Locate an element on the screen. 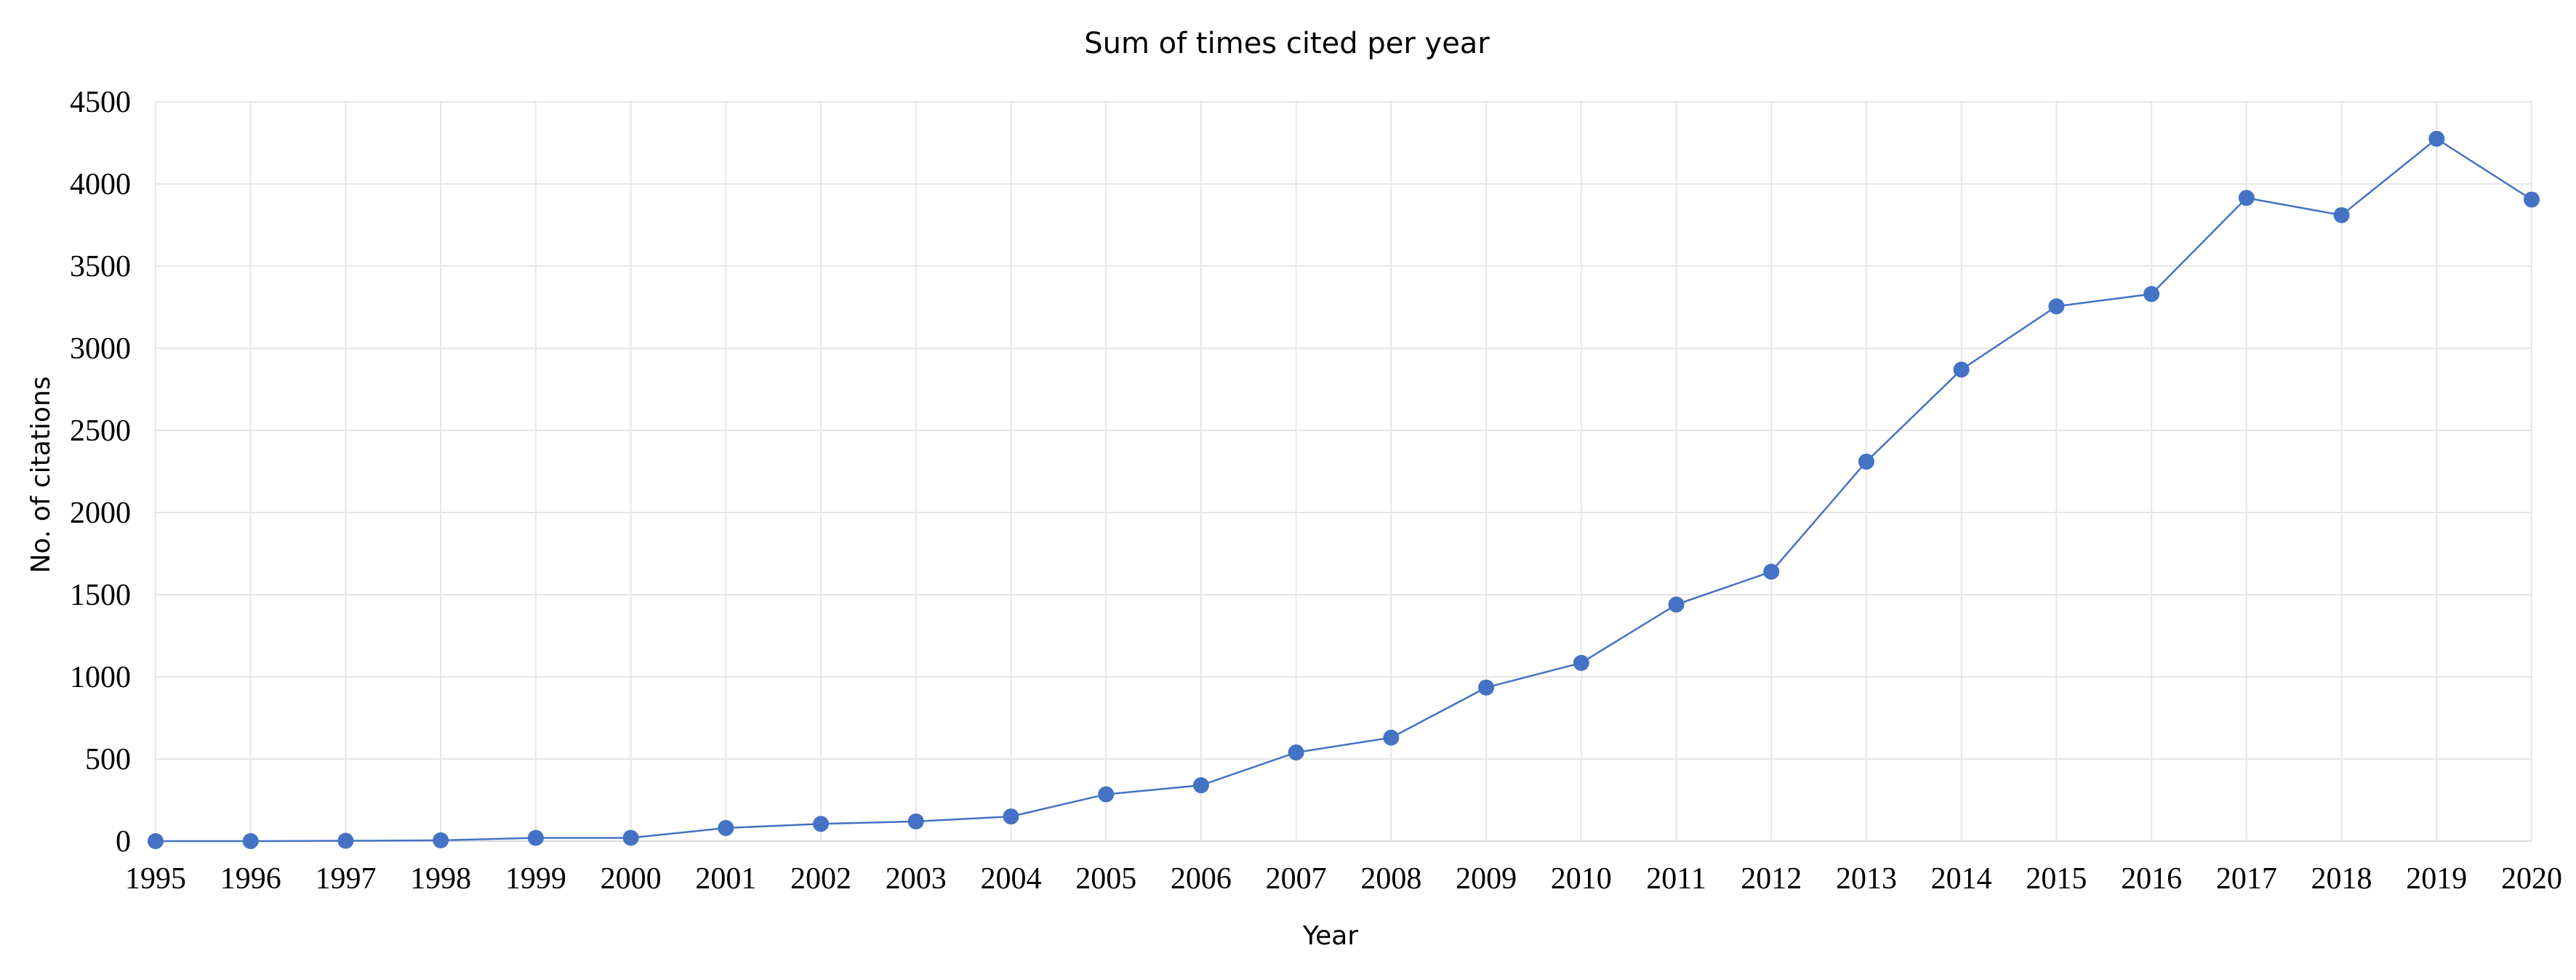 The width and height of the screenshot is (2576, 980). x-tick-label: 2000 is located at coordinates (632, 879).